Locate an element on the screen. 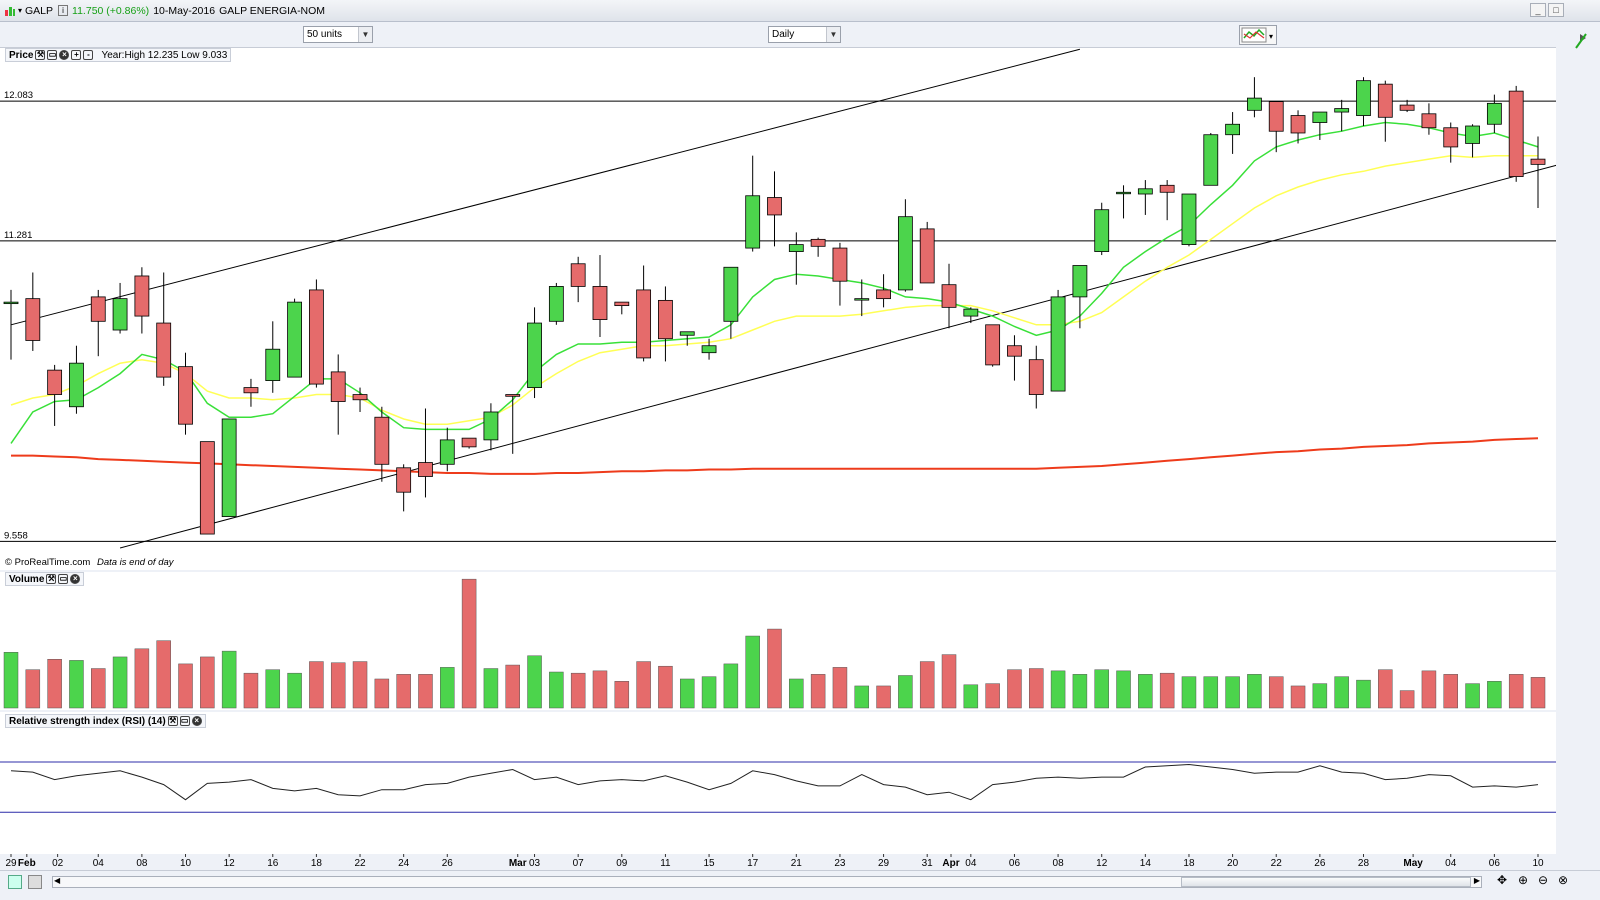  zoom-out-icon: ⊖ is located at coordinates (1543, 880).